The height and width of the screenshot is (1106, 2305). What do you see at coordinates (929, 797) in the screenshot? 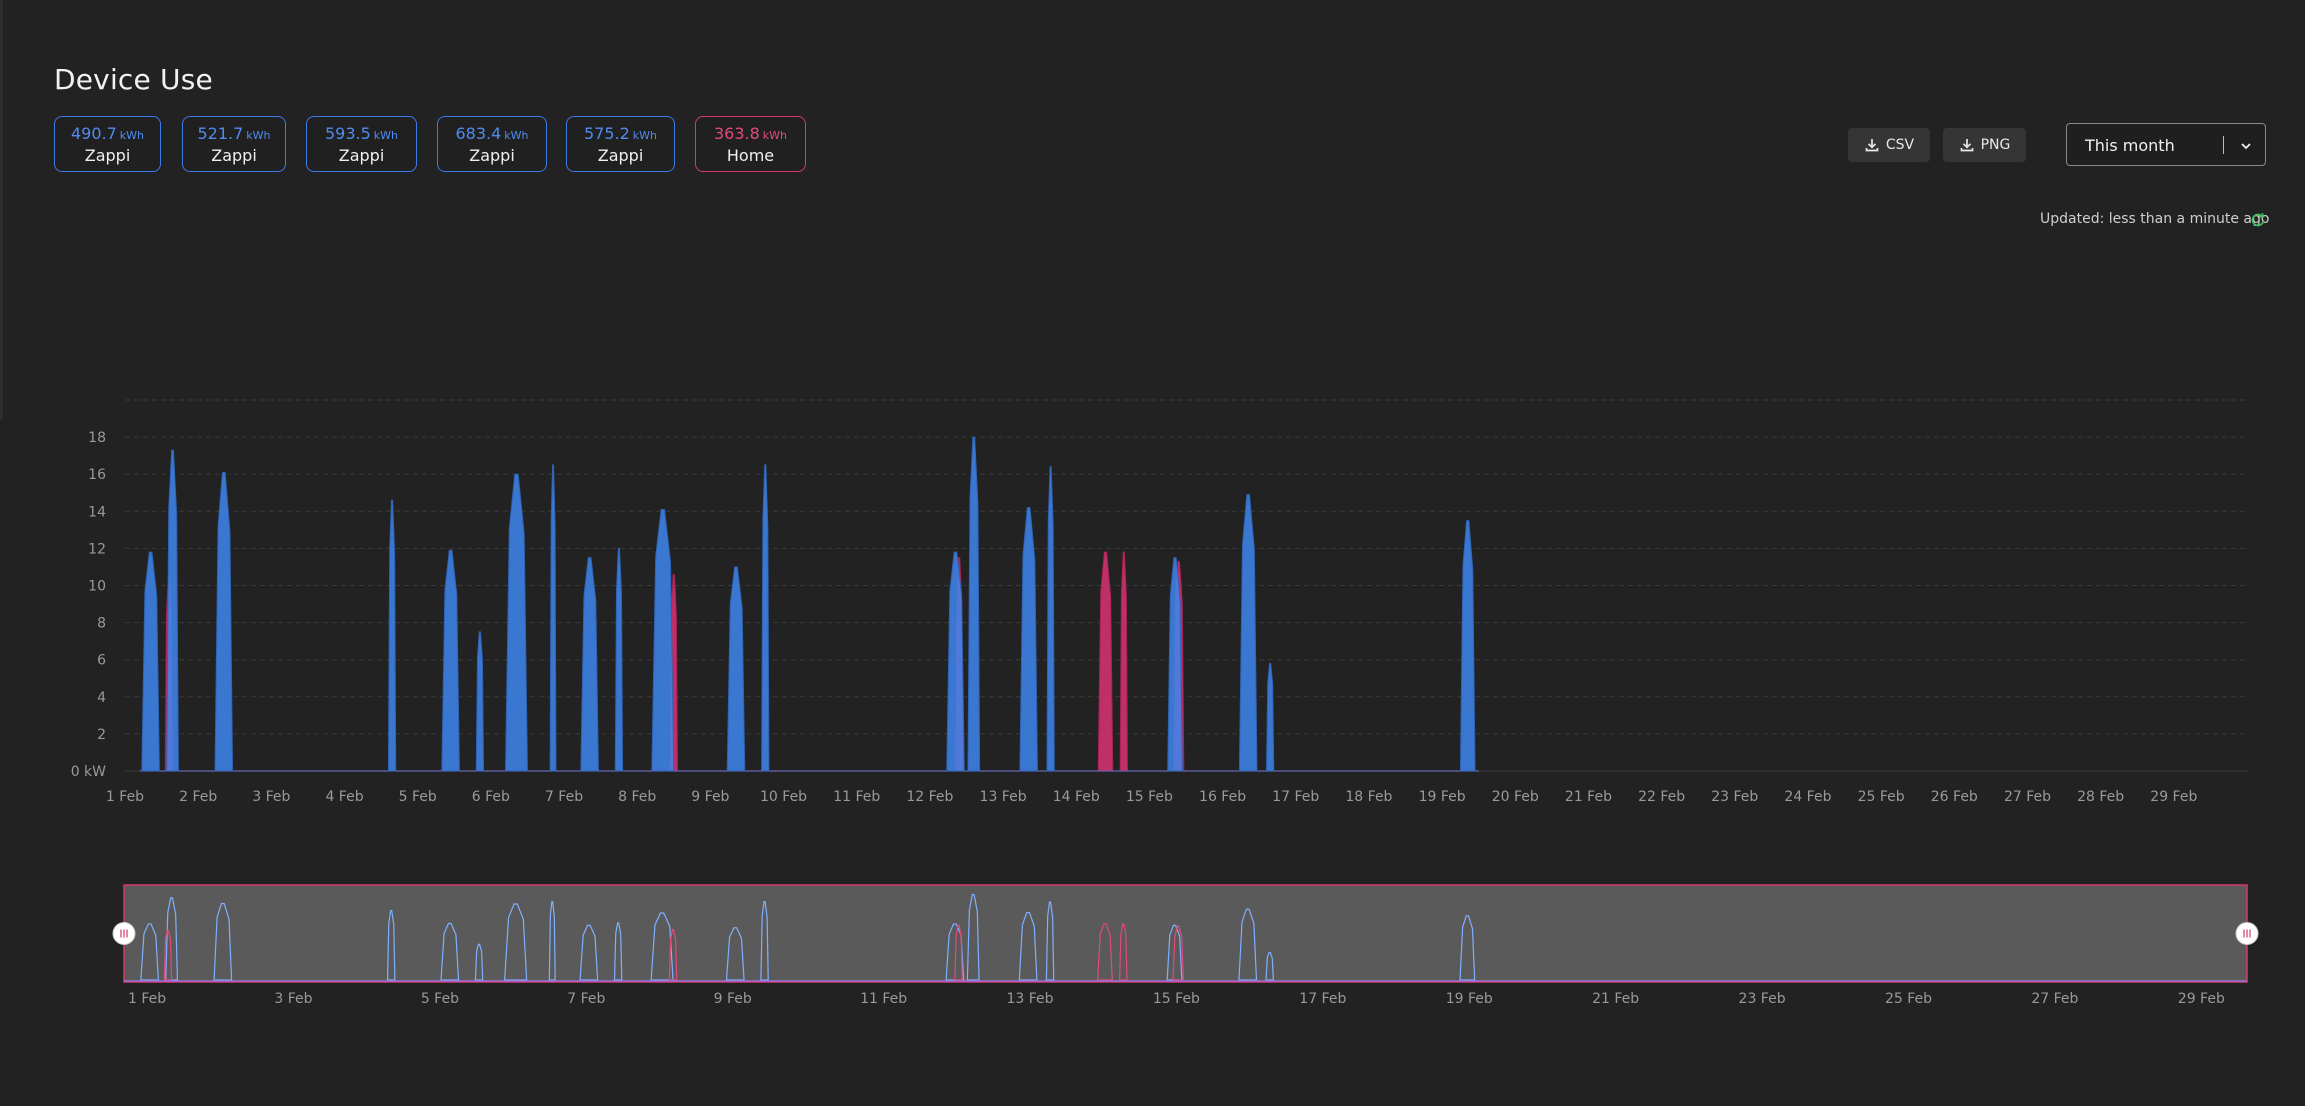
I see `x-tick-label: 12 Feb` at bounding box center [929, 797].